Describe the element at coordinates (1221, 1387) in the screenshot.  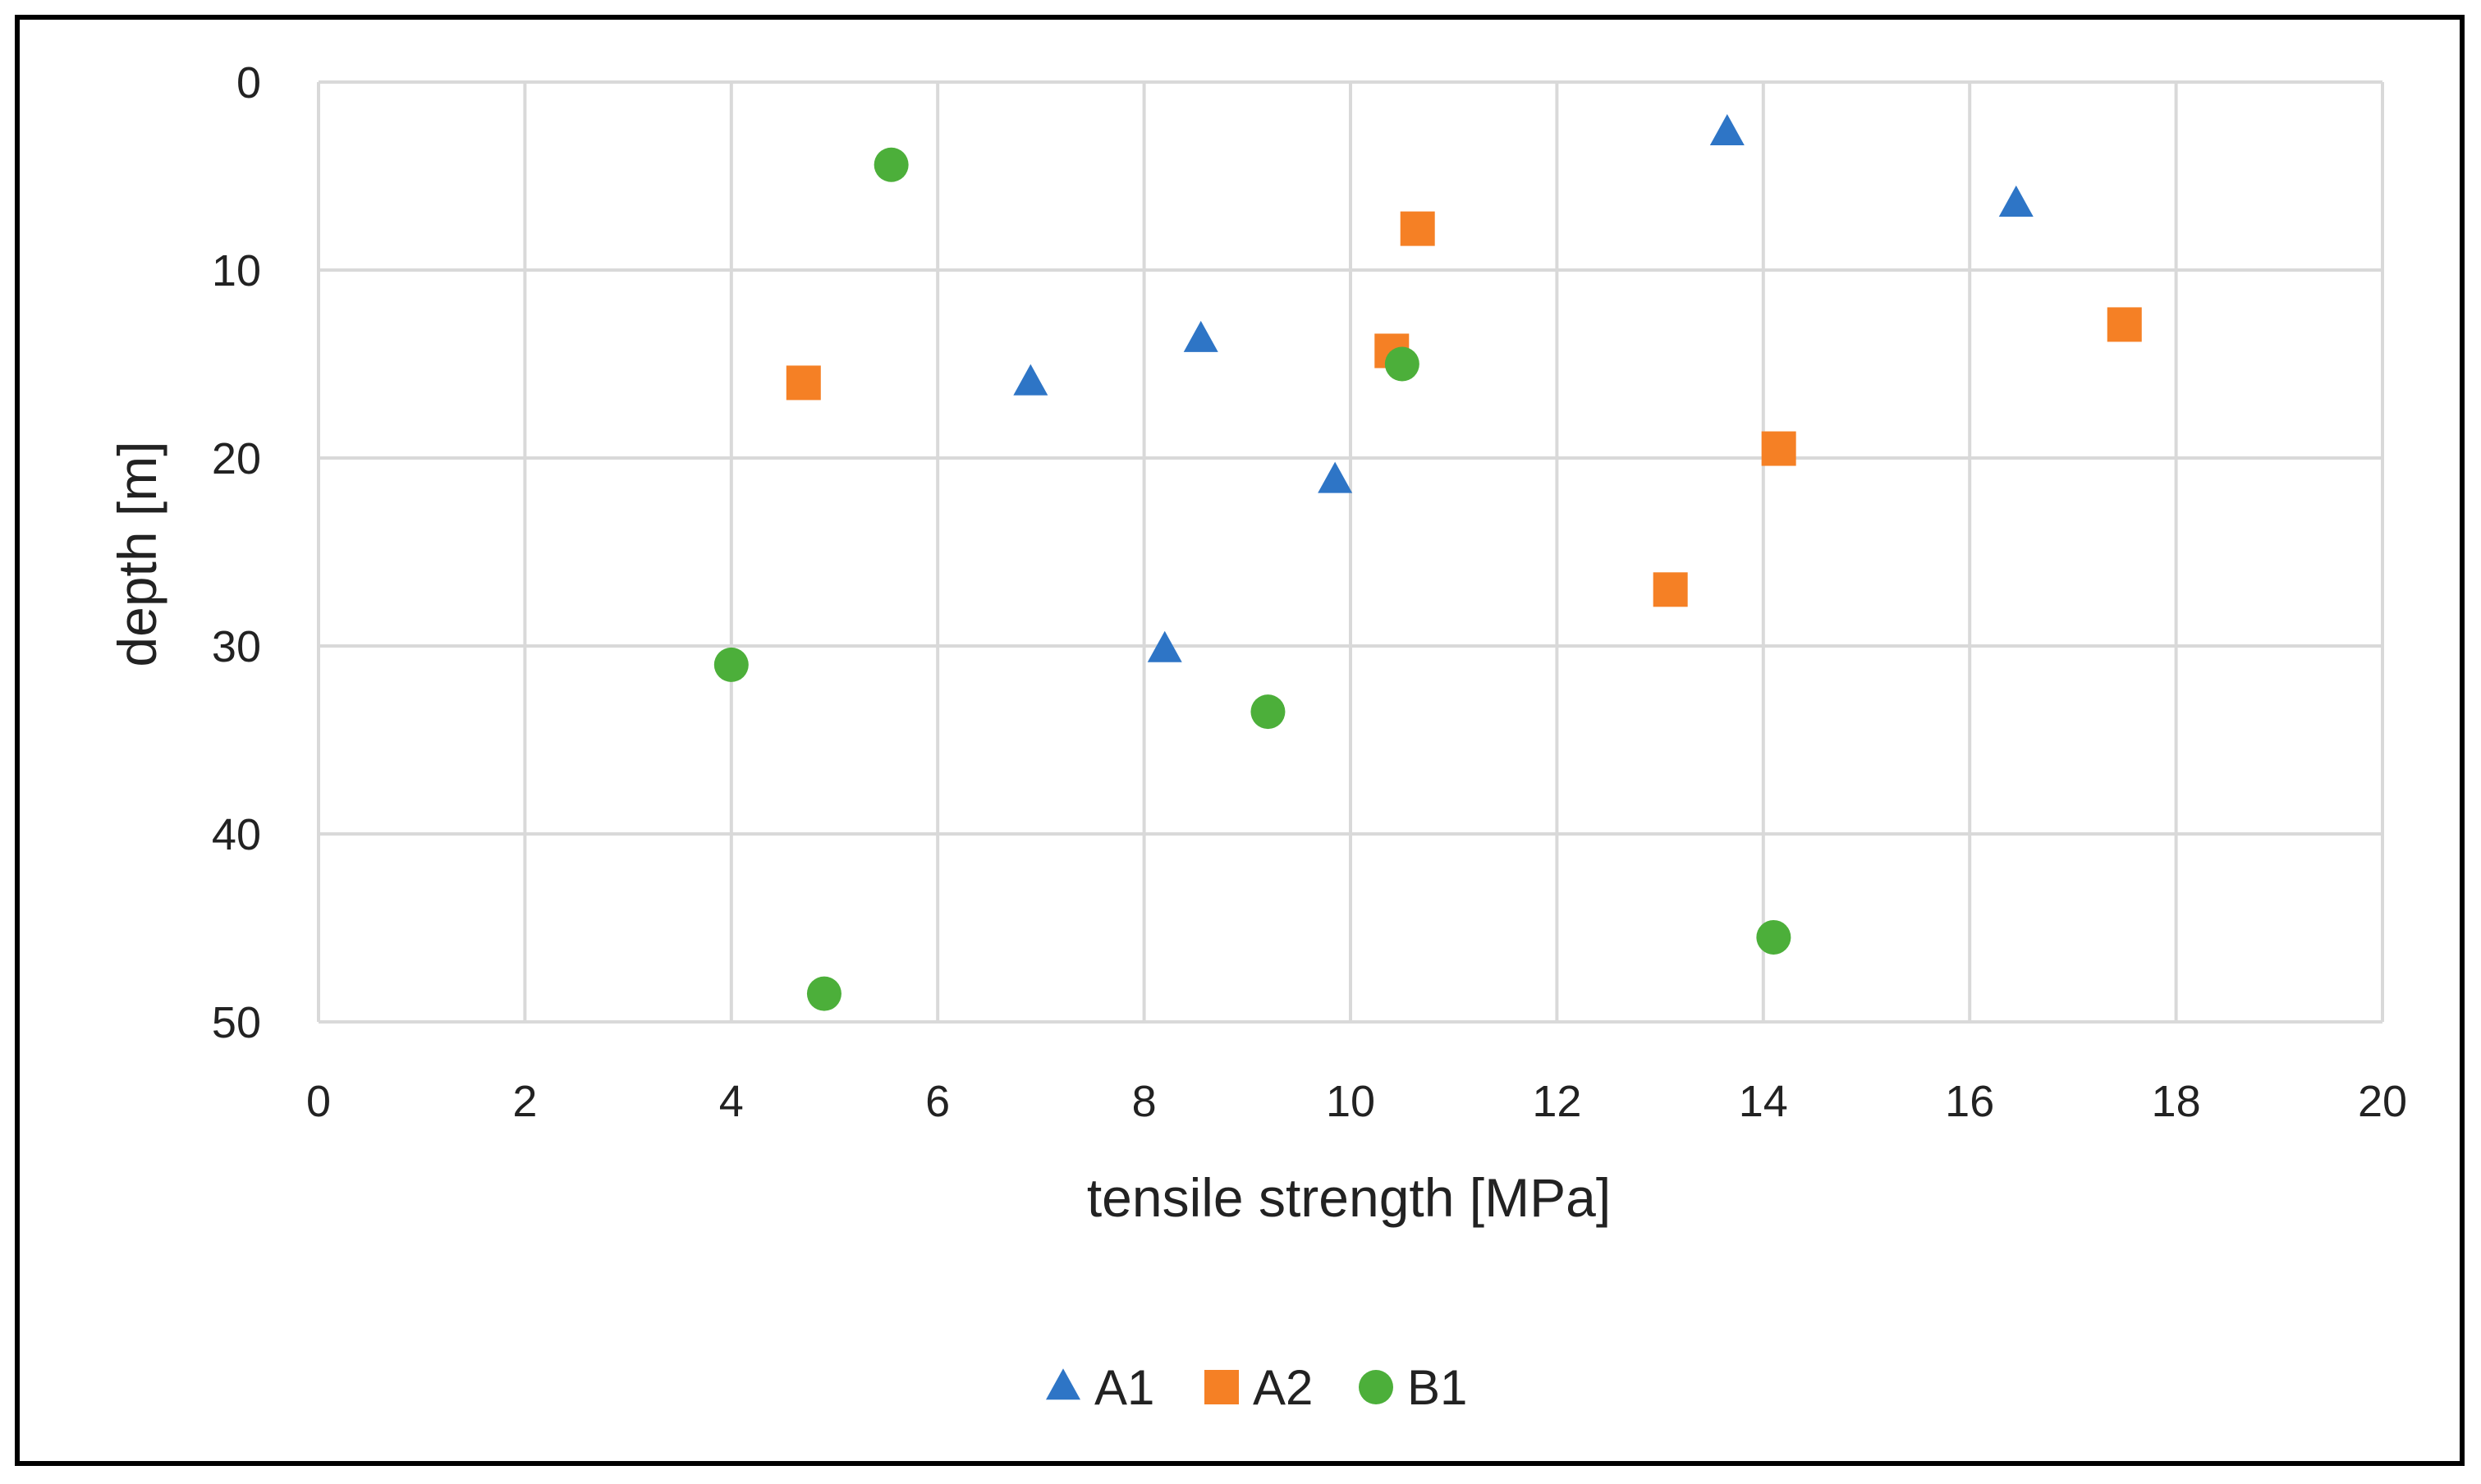
I see `legend-marker-a2` at that location.